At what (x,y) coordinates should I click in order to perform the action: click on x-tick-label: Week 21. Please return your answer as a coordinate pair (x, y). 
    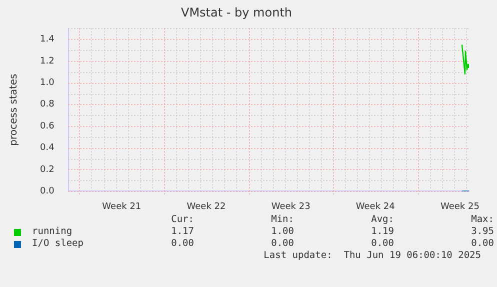
    Looking at the image, I should click on (122, 207).